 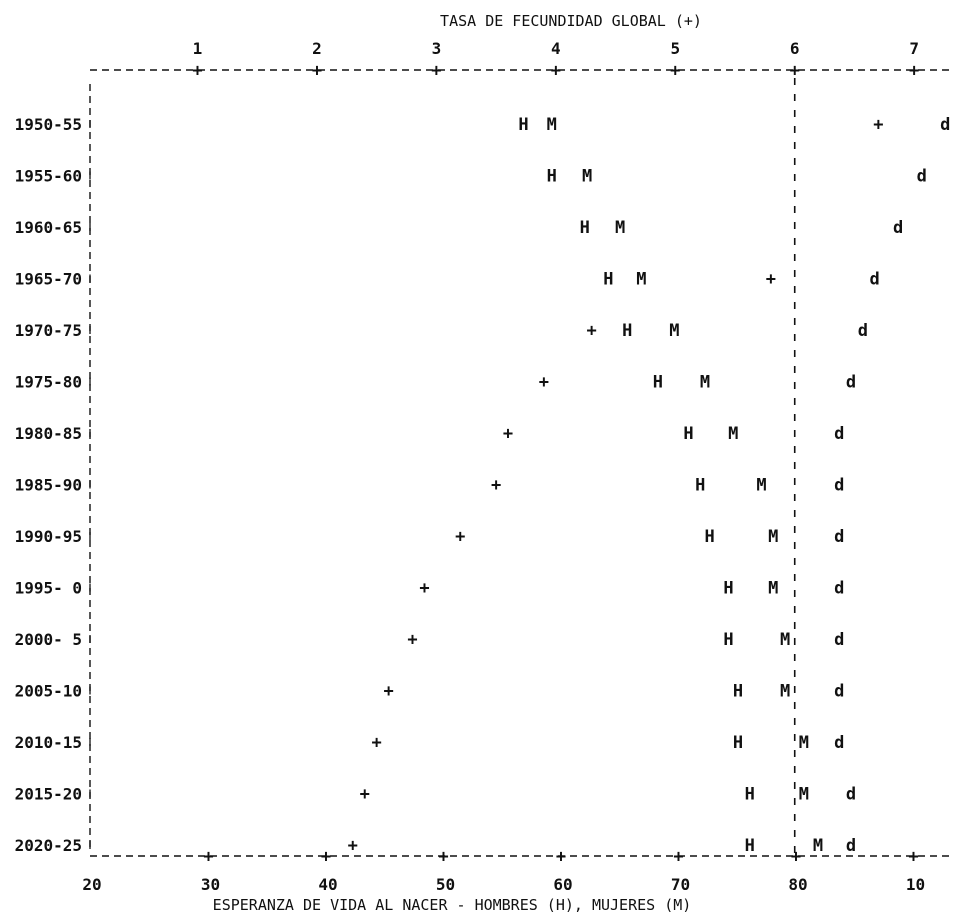 I want to click on top-axis-title: TASA DE FECUNDIDAD GLOBAL (+), so click(x=571, y=21).